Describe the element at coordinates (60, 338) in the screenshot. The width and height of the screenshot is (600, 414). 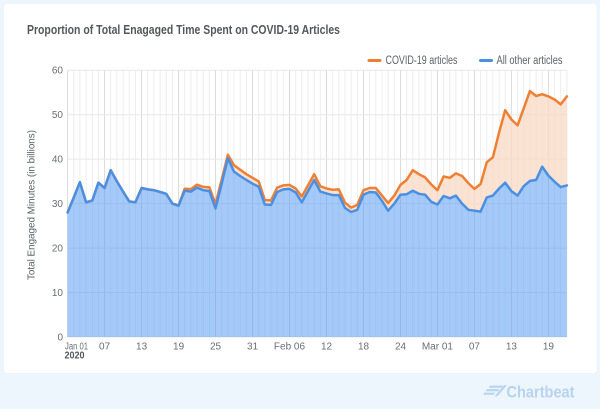
I see `svg-text: 0` at that location.